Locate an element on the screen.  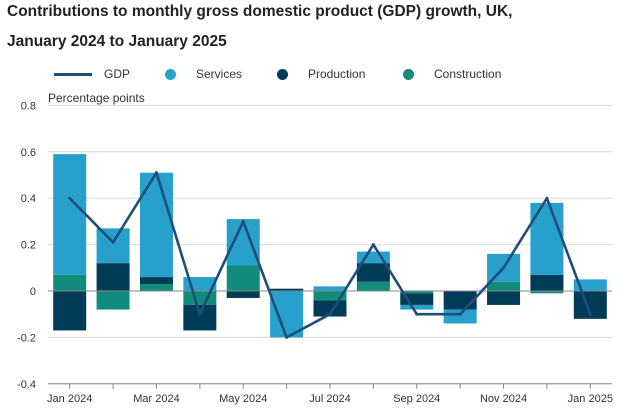
y-tick-label: 0.2 is located at coordinates (28, 246).